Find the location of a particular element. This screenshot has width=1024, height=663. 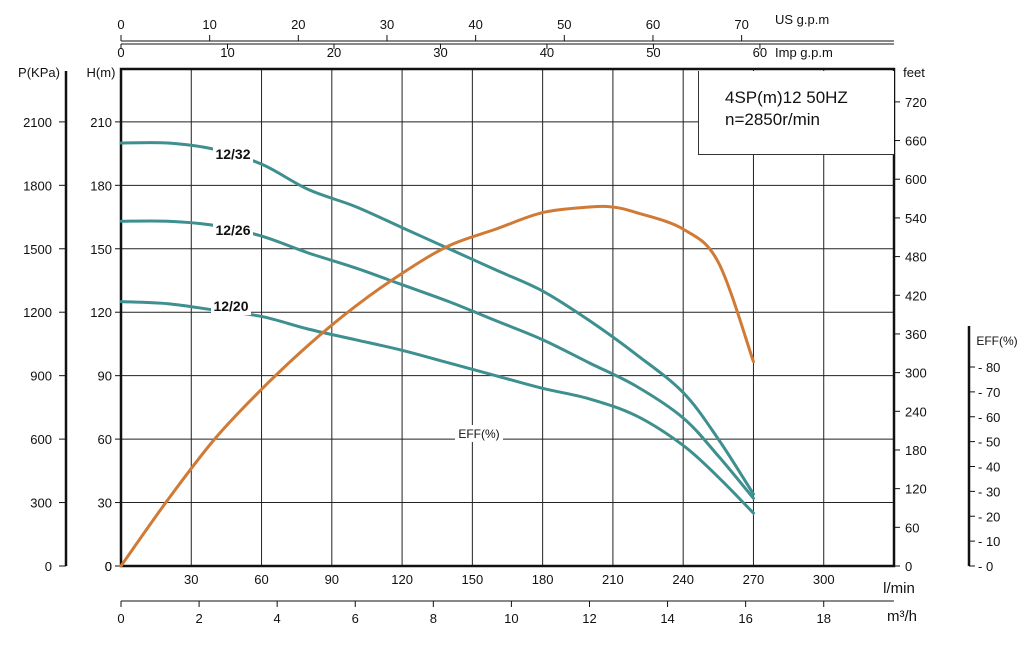

imp-gpm-tick-label: 30 is located at coordinates (440, 52).